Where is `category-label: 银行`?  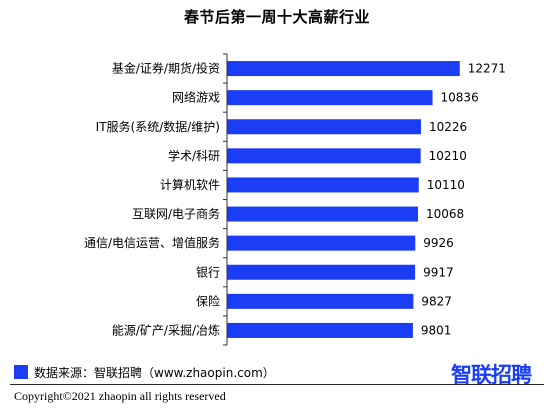
category-label: 银行 is located at coordinates (208, 272).